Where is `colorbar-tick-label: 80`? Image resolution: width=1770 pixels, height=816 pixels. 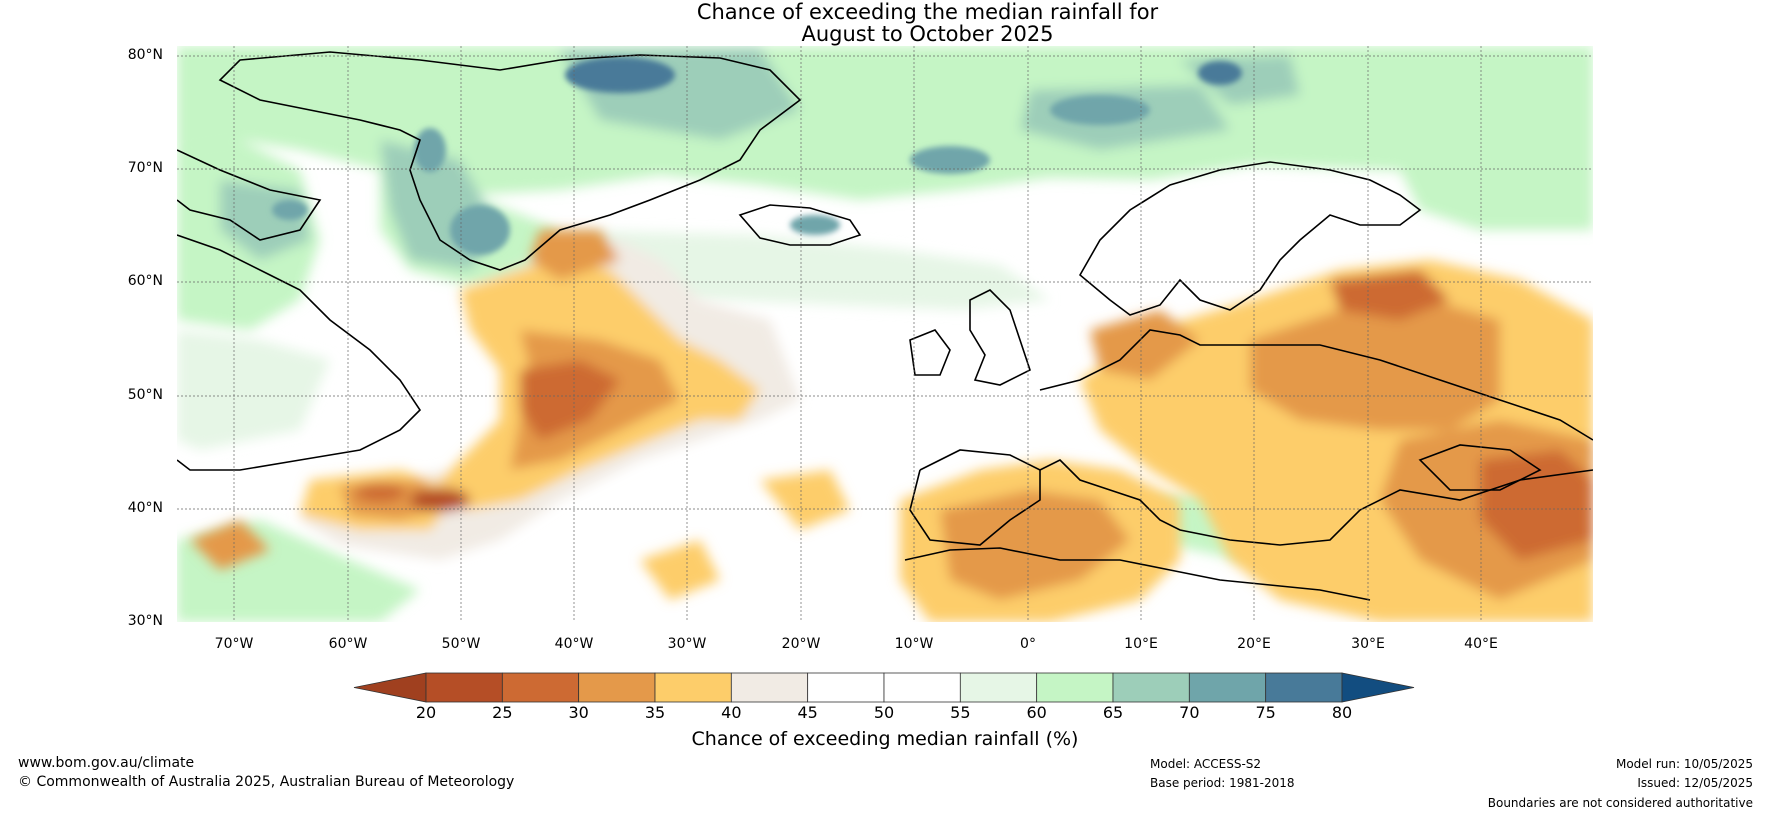 colorbar-tick-label: 80 is located at coordinates (1342, 712).